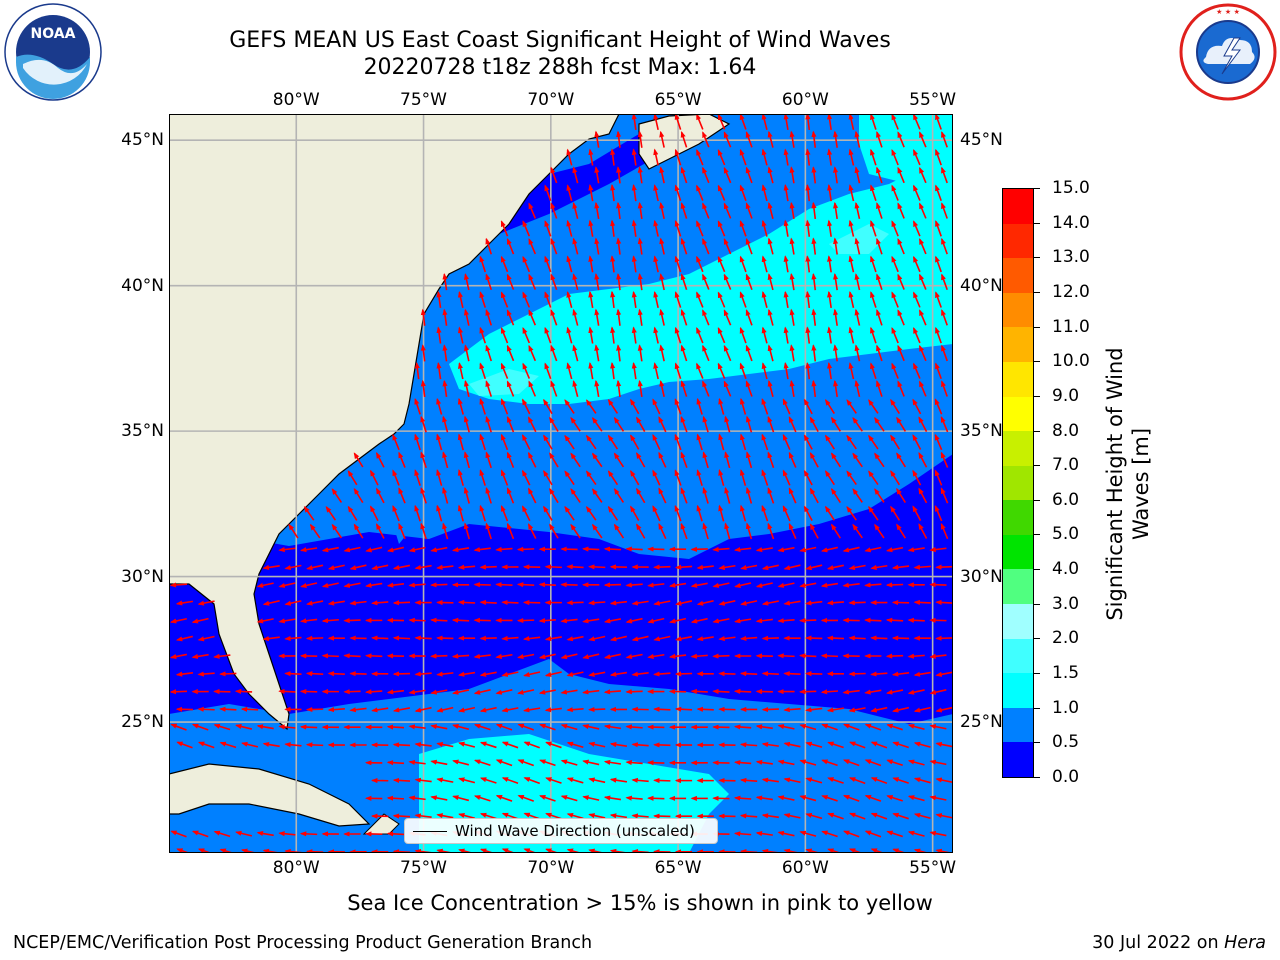  Describe the element at coordinates (270, 795) in the screenshot. I see `land-cuba` at that location.